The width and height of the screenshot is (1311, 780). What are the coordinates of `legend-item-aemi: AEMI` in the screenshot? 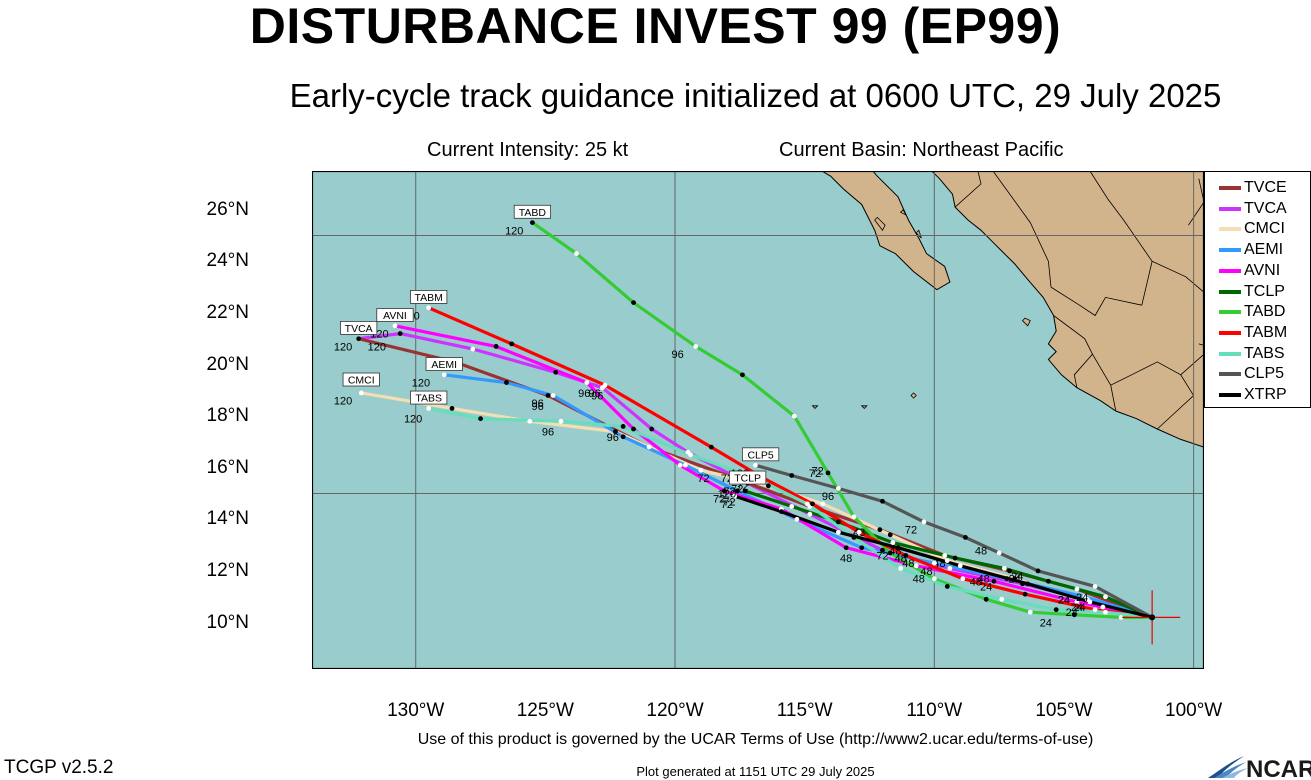 It's located at (1251, 250).